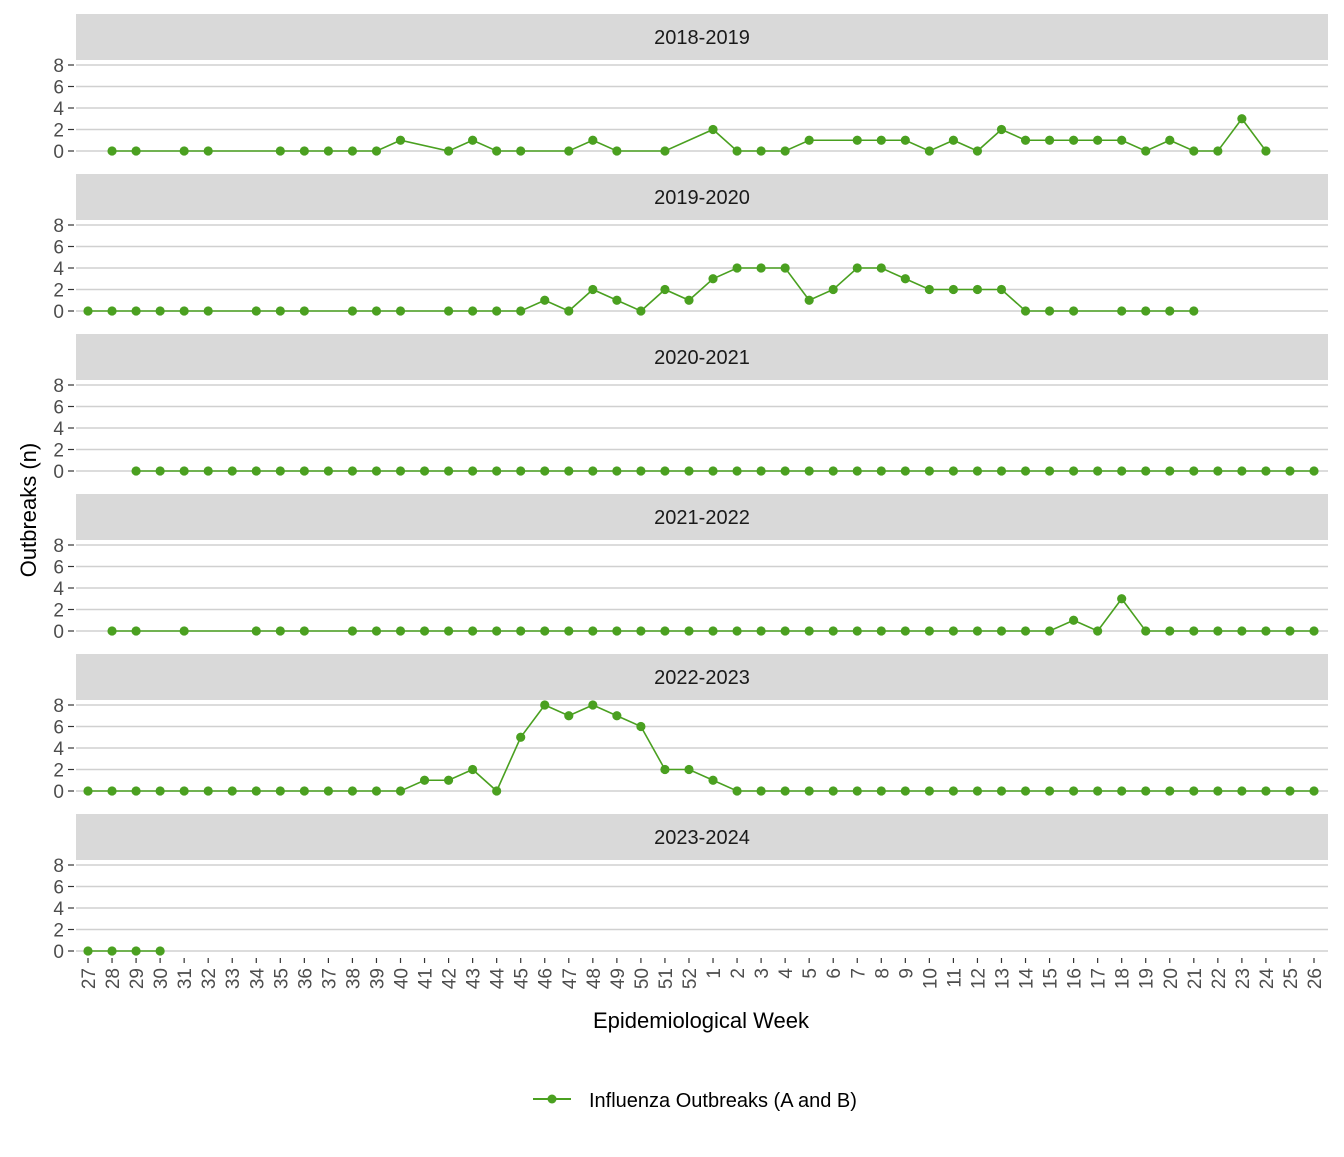 This screenshot has width=1344, height=1157. What do you see at coordinates (305, 978) in the screenshot?
I see `x-tick-label: 36` at bounding box center [305, 978].